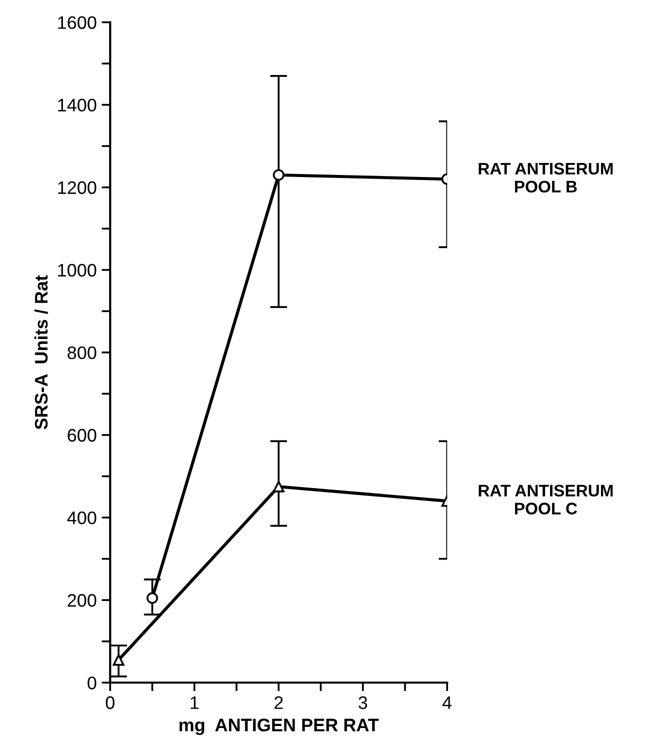 The height and width of the screenshot is (742, 648). Describe the element at coordinates (77, 22) in the screenshot. I see `y-tick-label: 1600` at that location.